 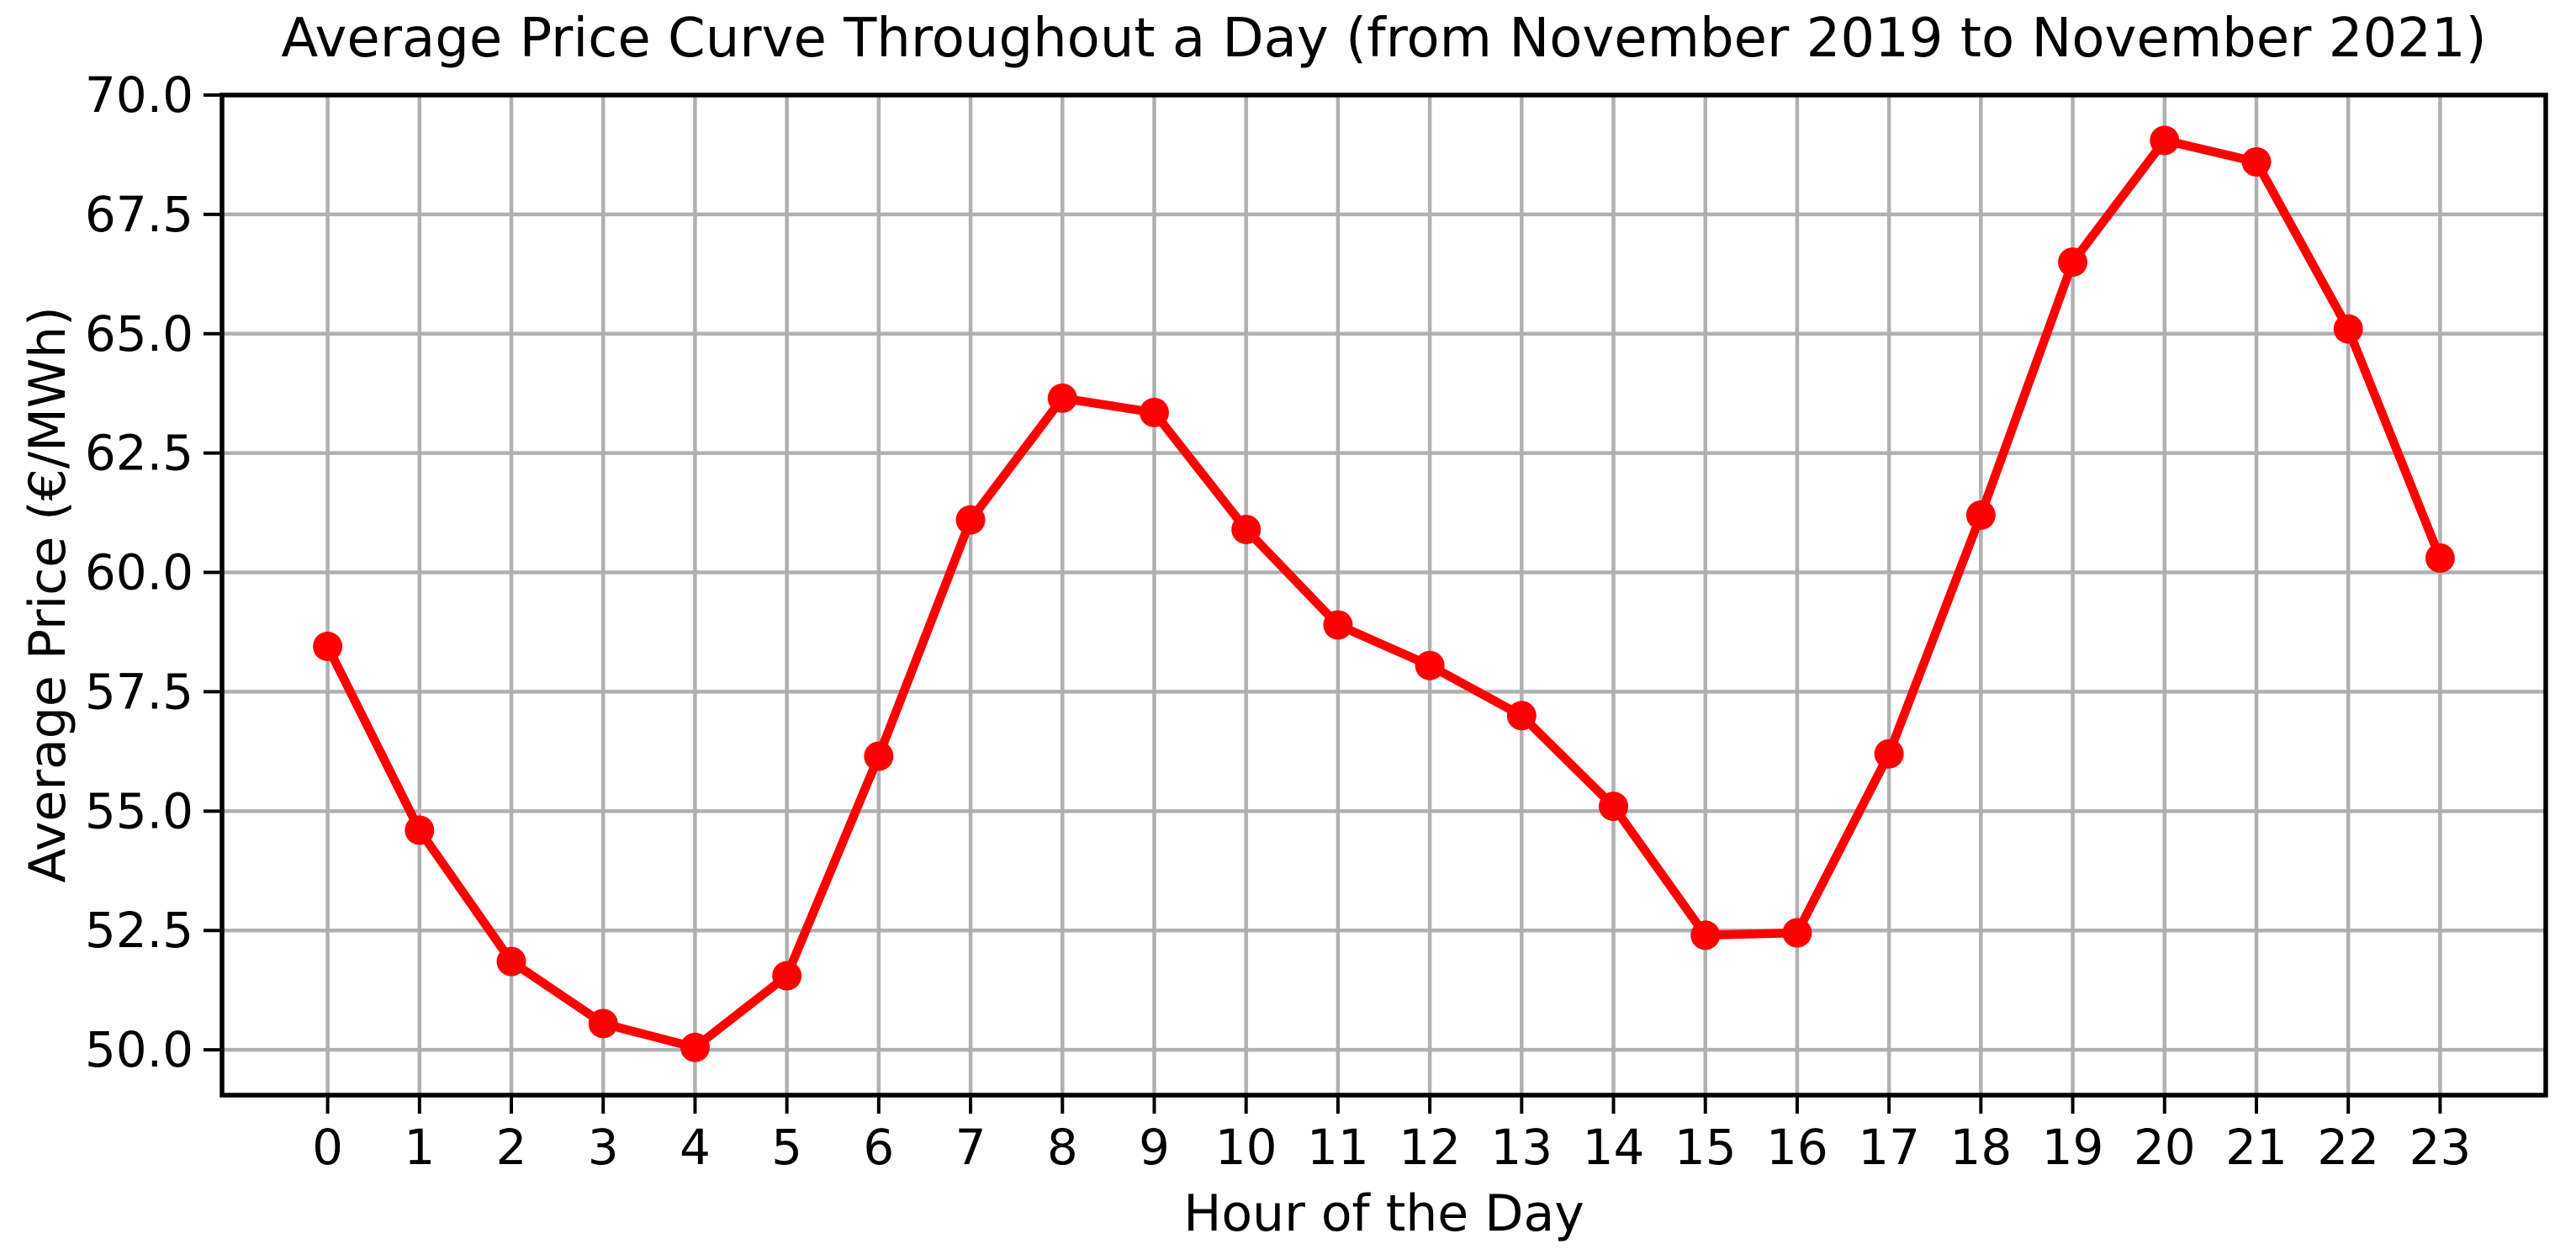 What do you see at coordinates (511, 1147) in the screenshot?
I see `x-tick-label: 2` at bounding box center [511, 1147].